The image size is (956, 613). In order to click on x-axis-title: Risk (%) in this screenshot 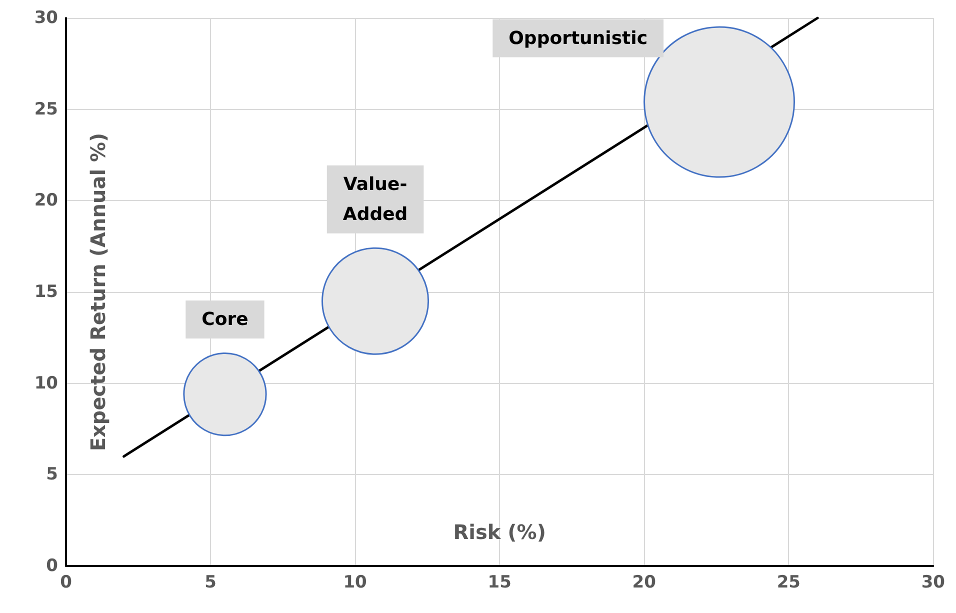, I will do `click(499, 532)`.